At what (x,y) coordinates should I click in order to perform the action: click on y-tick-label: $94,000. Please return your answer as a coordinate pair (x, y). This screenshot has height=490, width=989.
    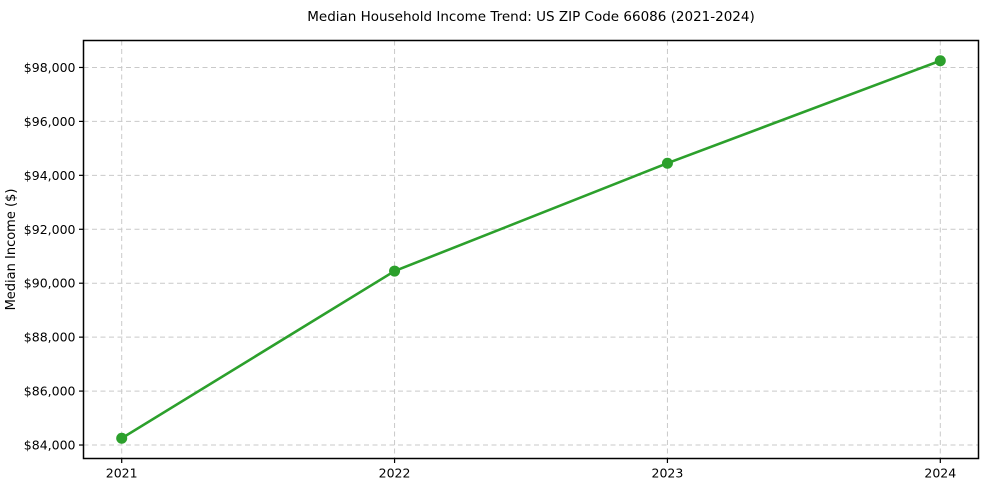
    Looking at the image, I should click on (50, 175).